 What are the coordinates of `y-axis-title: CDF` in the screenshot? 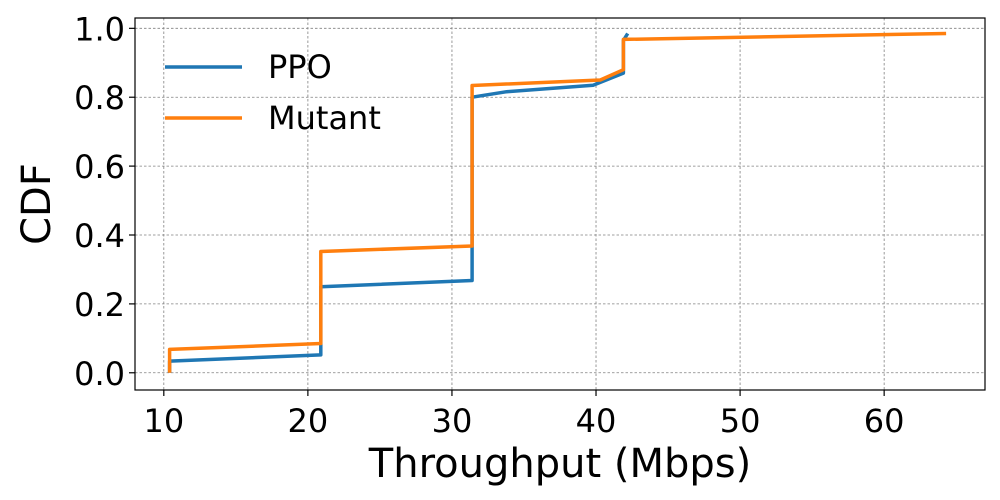 It's located at (37, 204).